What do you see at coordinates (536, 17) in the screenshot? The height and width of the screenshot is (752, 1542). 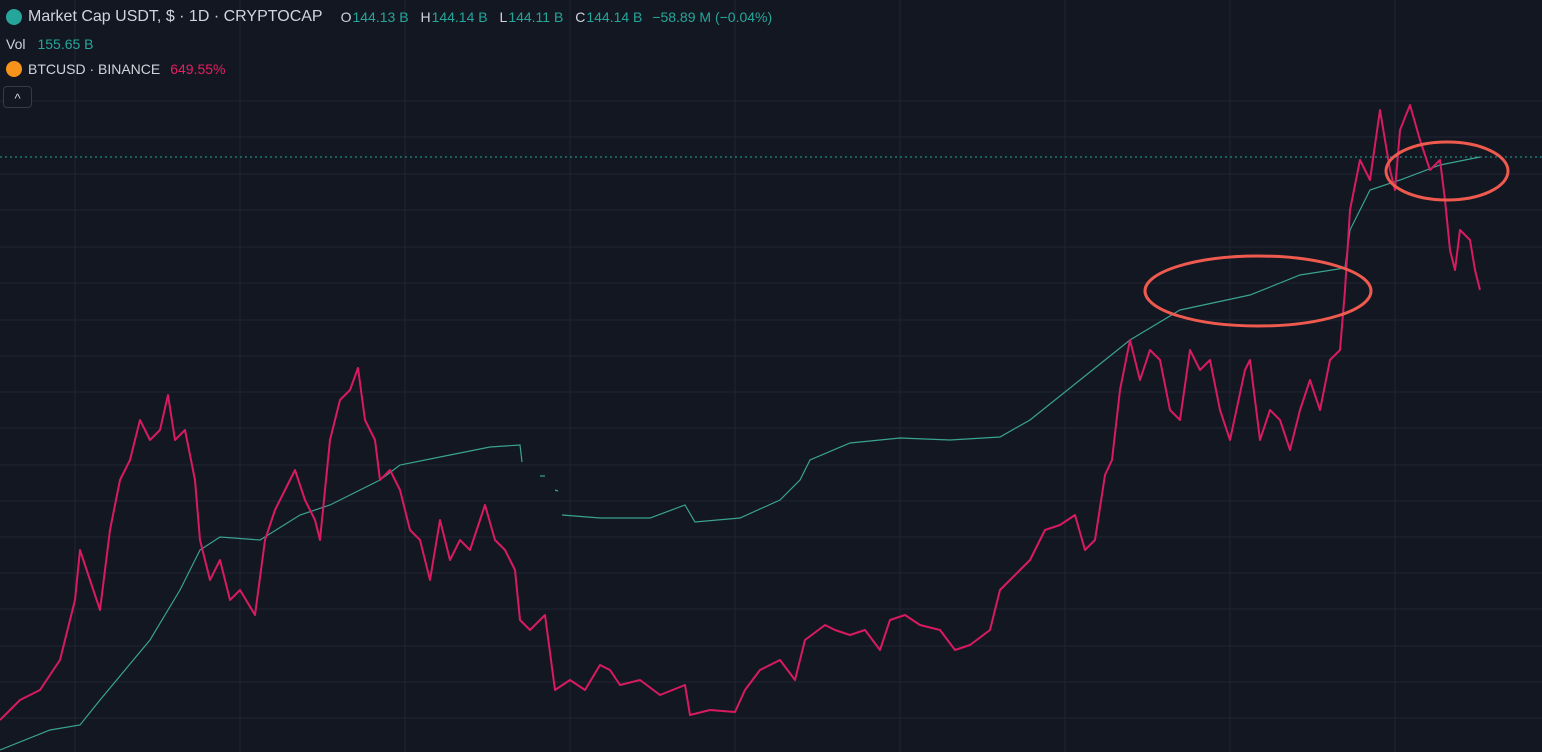 I see `ohlc-value: 144.11 B` at bounding box center [536, 17].